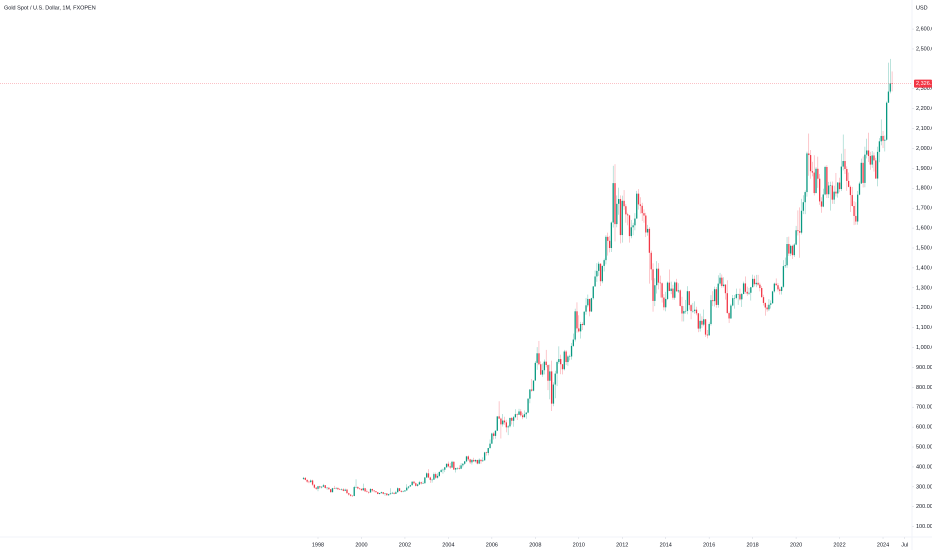 This screenshot has width=932, height=550. Describe the element at coordinates (50, 8) in the screenshot. I see `chart-title: Gold Spot / U.S. Dollar, 1M, FXOPEN` at that location.